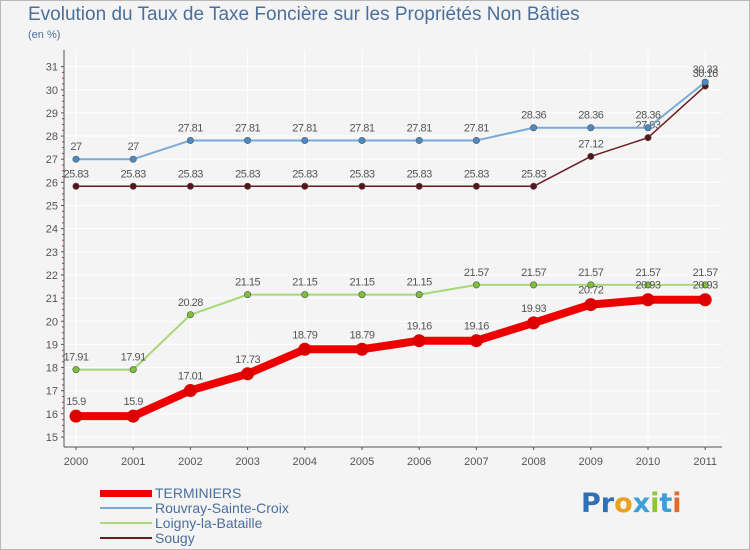  What do you see at coordinates (419, 462) in the screenshot?
I see `x-tick-label: 2006` at bounding box center [419, 462].